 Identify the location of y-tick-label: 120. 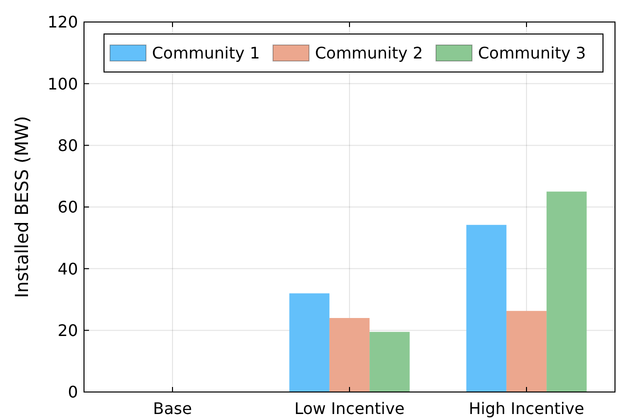
(62, 22).